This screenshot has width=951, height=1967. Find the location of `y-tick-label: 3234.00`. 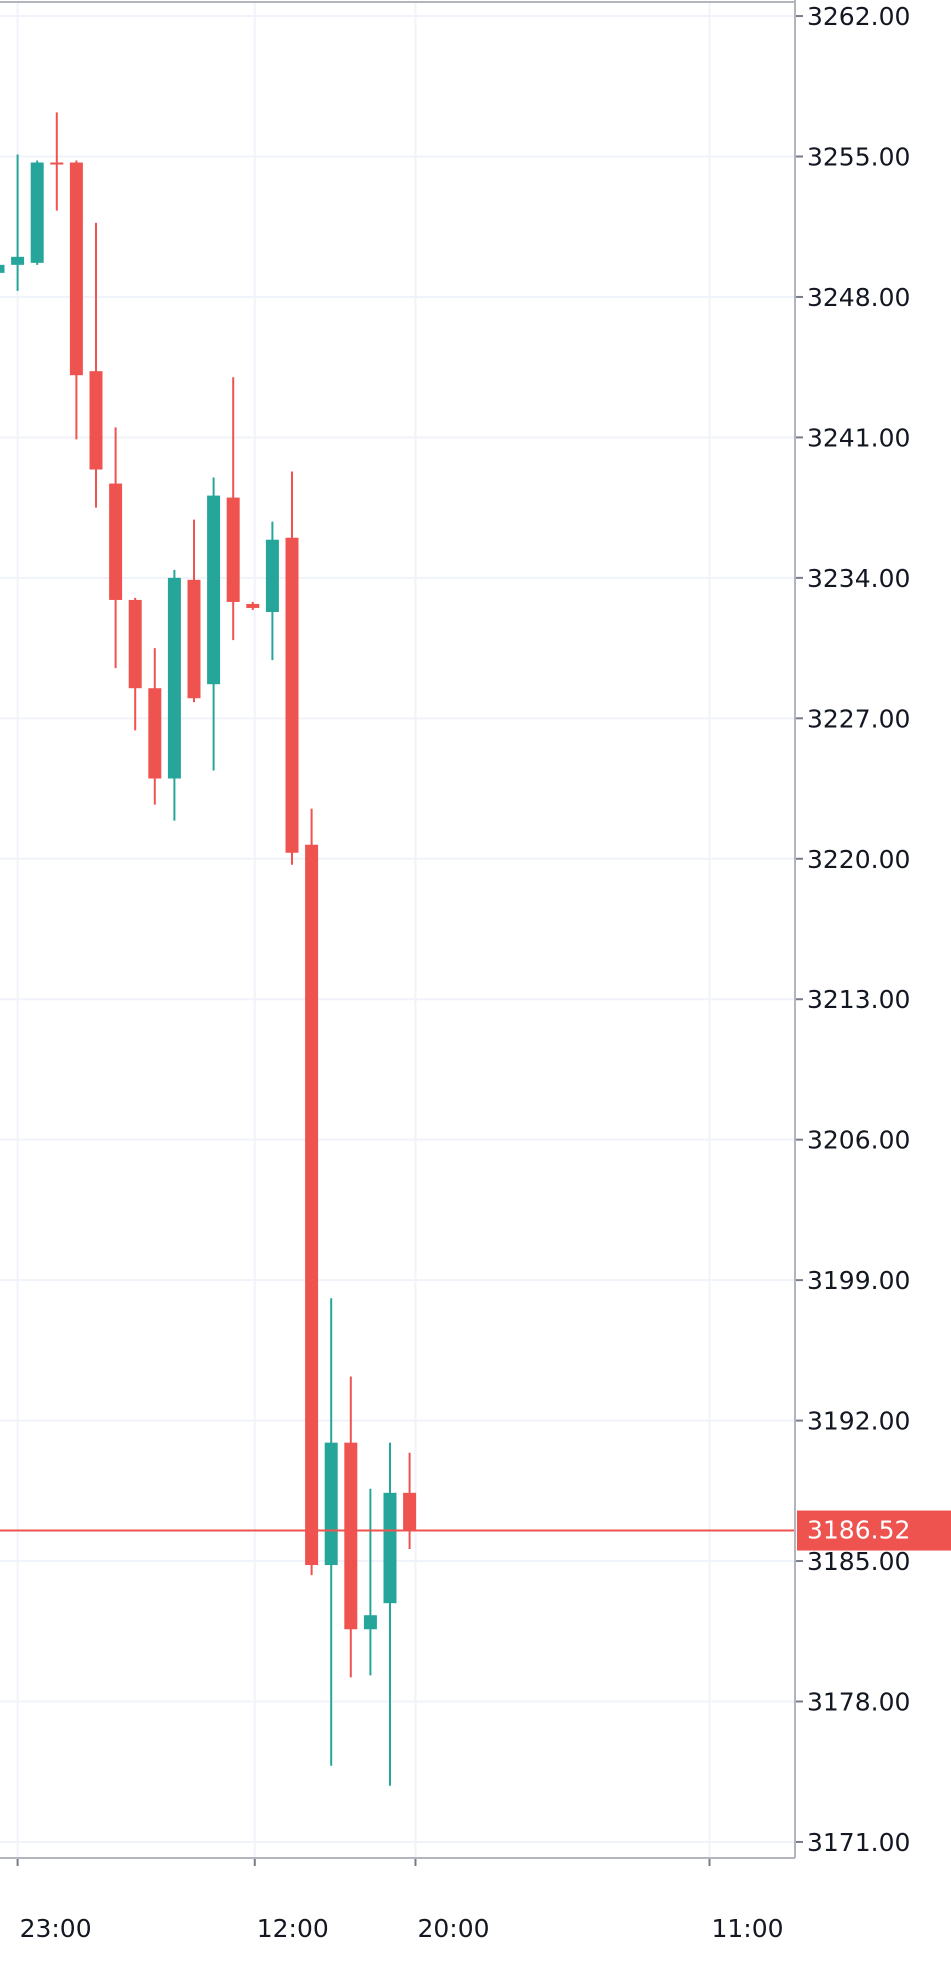

y-tick-label: 3234.00 is located at coordinates (858, 578).